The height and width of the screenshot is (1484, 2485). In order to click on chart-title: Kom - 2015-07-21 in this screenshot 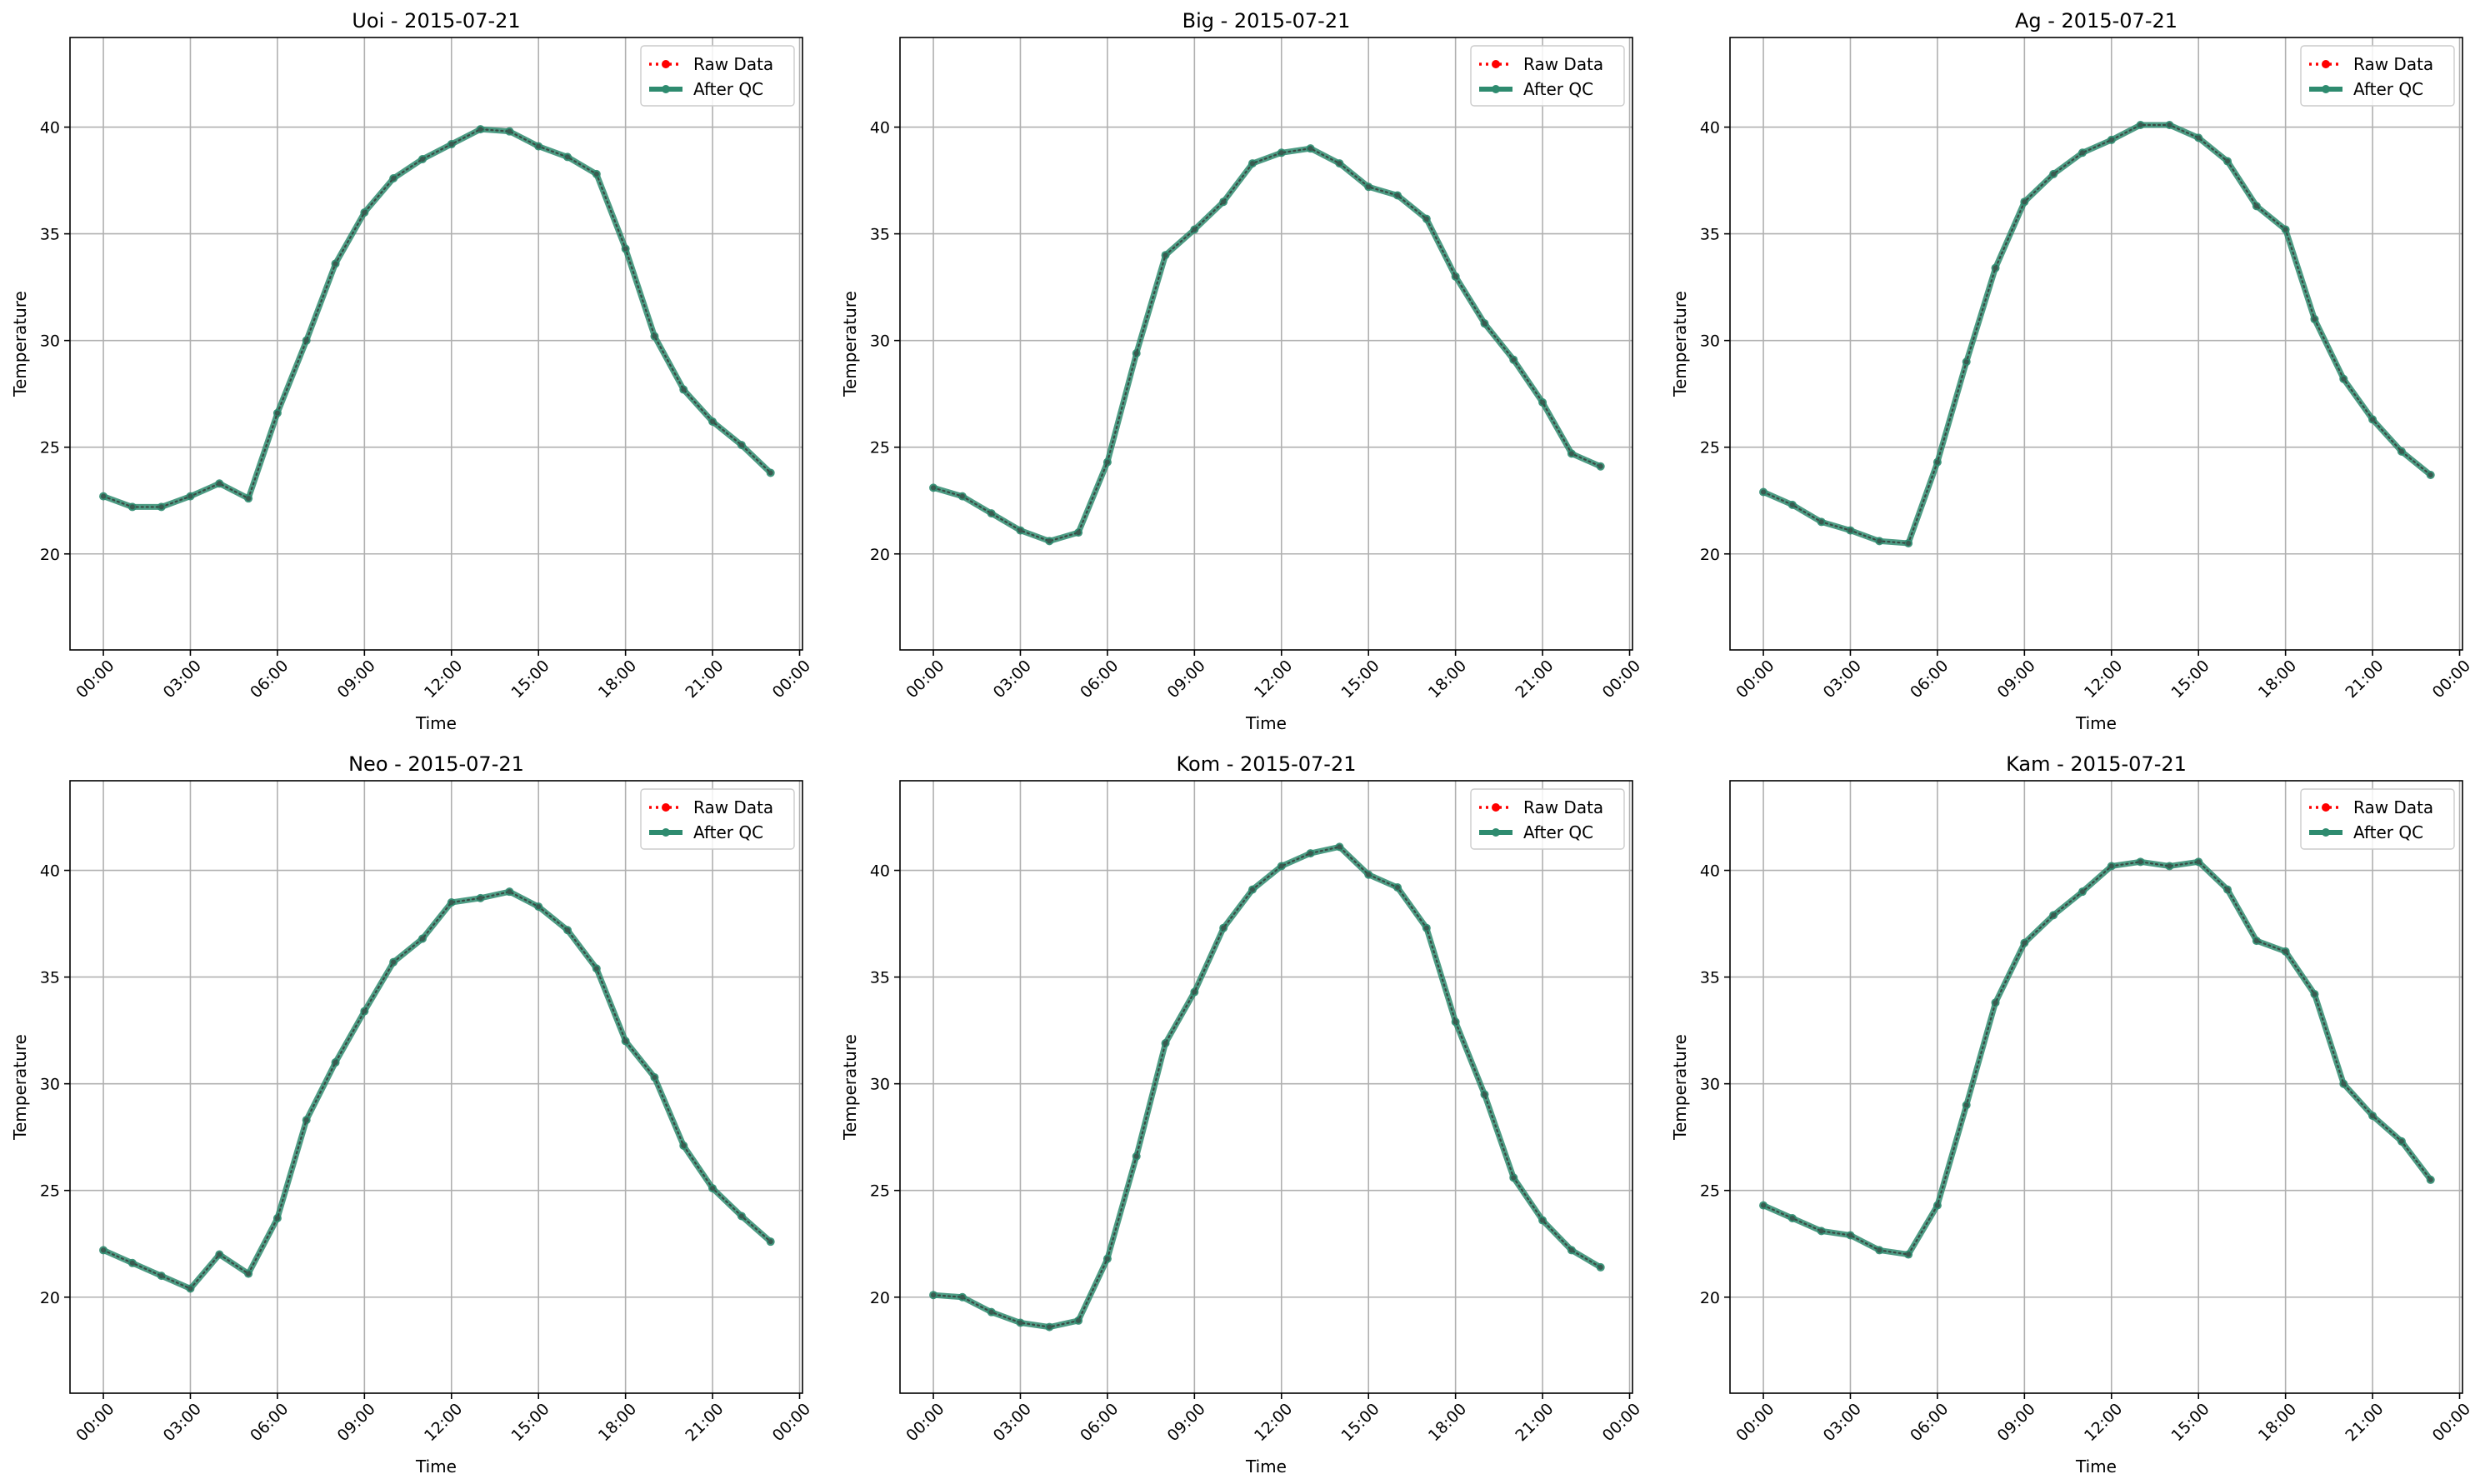, I will do `click(1267, 764)`.